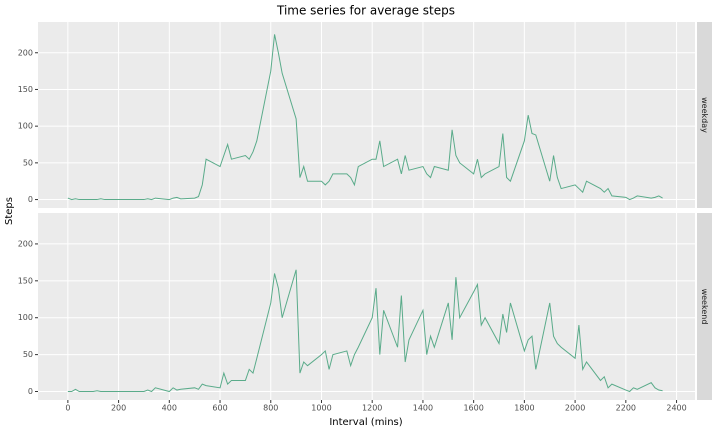 The width and height of the screenshot is (720, 432). I want to click on x-tick-label: 2200, so click(626, 408).